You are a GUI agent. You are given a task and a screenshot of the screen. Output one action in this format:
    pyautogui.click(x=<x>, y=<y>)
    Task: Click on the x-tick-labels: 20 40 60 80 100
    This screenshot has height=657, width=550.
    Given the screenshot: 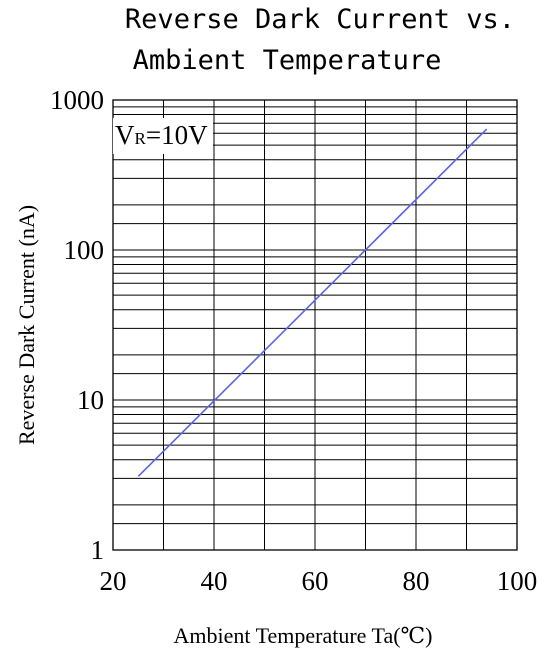 What is the action you would take?
    pyautogui.click(x=319, y=581)
    